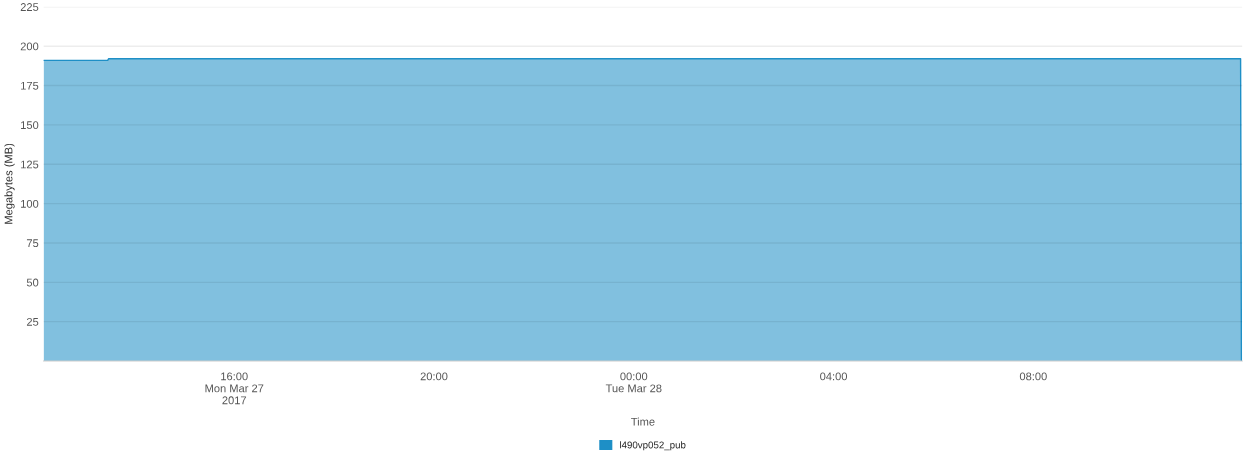 The height and width of the screenshot is (457, 1246). I want to click on y-tick-label: 125, so click(30, 164).